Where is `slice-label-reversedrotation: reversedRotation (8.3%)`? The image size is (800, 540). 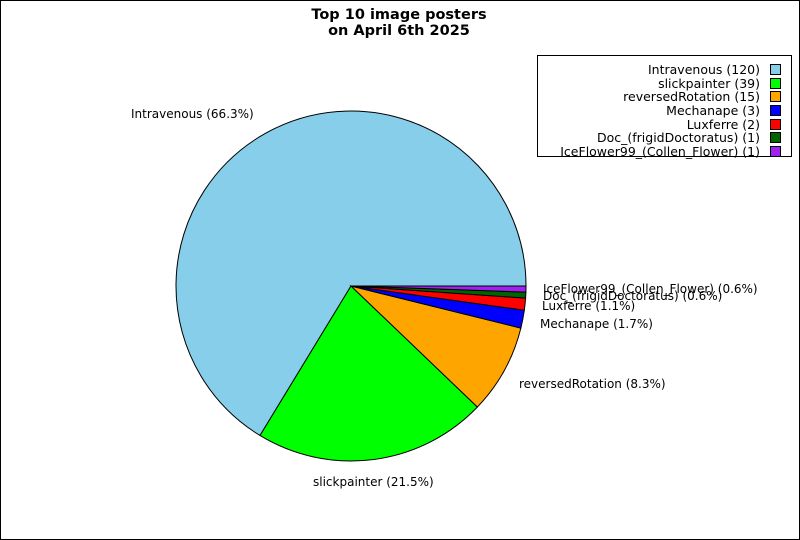
slice-label-reversedrotation: reversedRotation (8.3%) is located at coordinates (592, 384).